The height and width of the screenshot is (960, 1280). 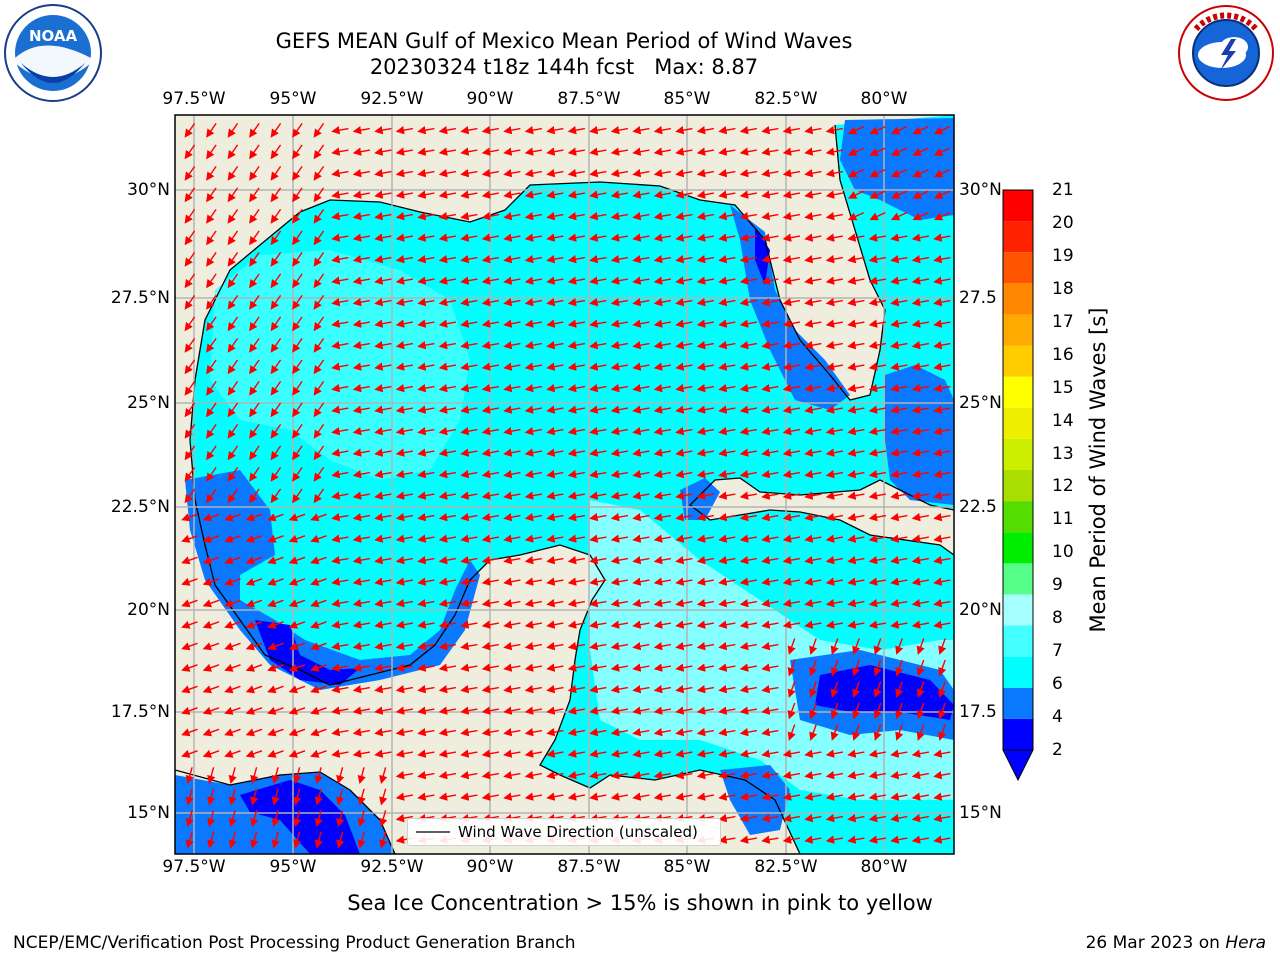 I want to click on lat-label-right: 25°N, so click(x=980, y=403).